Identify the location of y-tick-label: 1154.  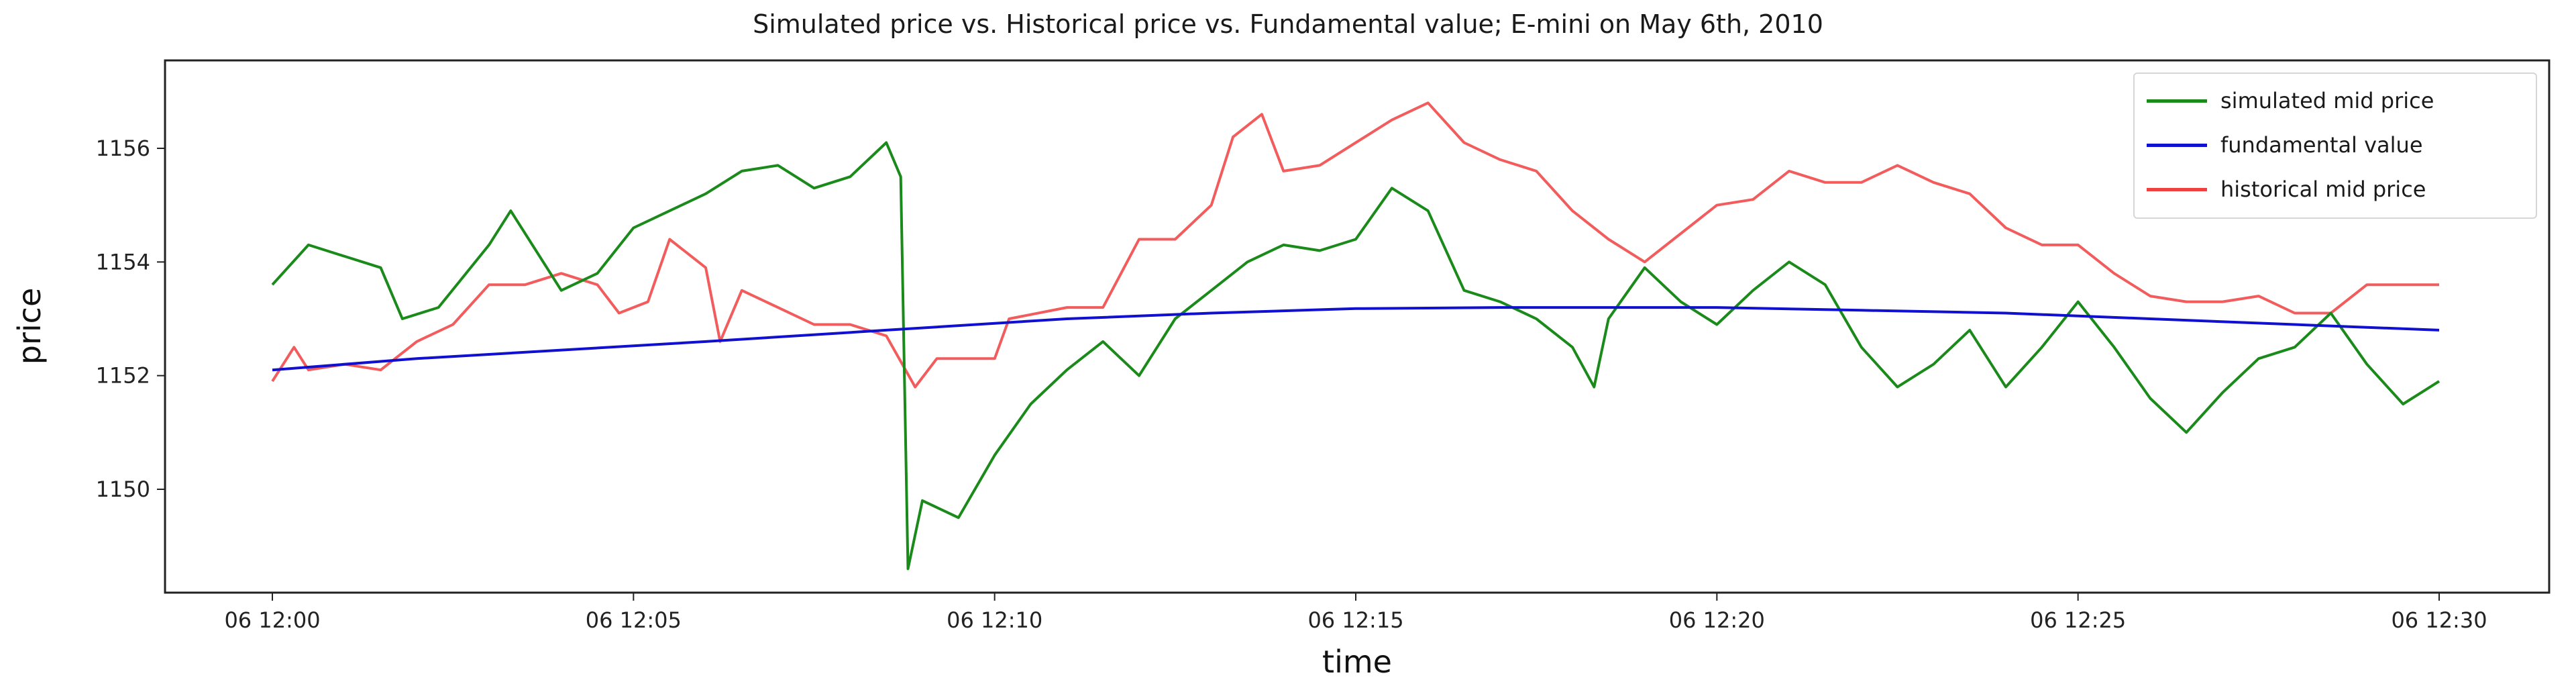
(123, 262).